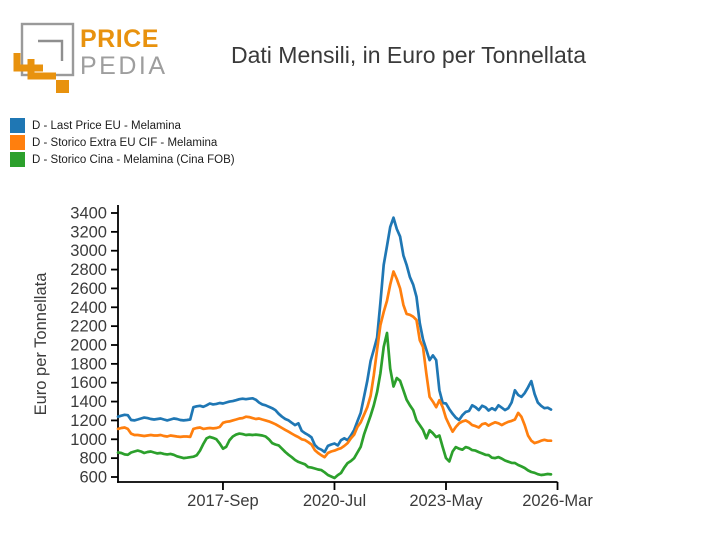 The height and width of the screenshot is (555, 712). I want to click on chart-title: Dati Mensili, in Euro per Tonnellata, so click(408, 55).